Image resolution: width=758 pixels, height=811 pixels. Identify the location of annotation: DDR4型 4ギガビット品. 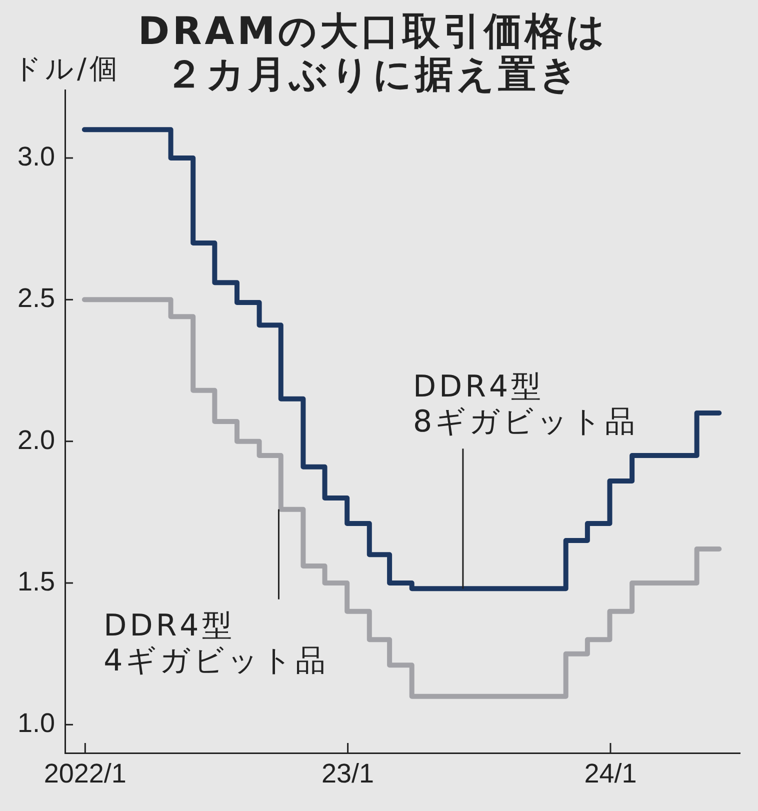
(216, 643).